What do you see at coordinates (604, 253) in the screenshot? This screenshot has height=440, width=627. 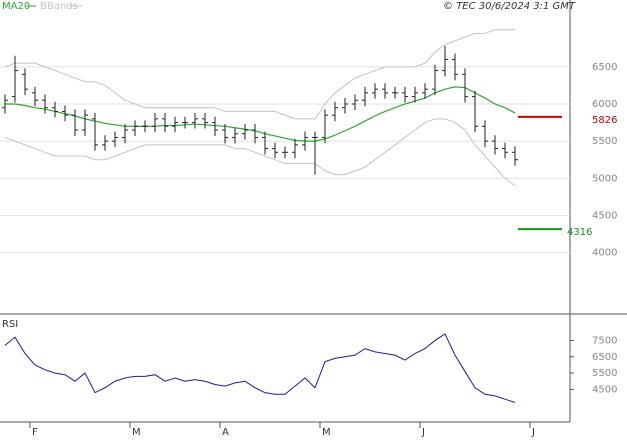 I see `y-tick-label: 4000` at bounding box center [604, 253].